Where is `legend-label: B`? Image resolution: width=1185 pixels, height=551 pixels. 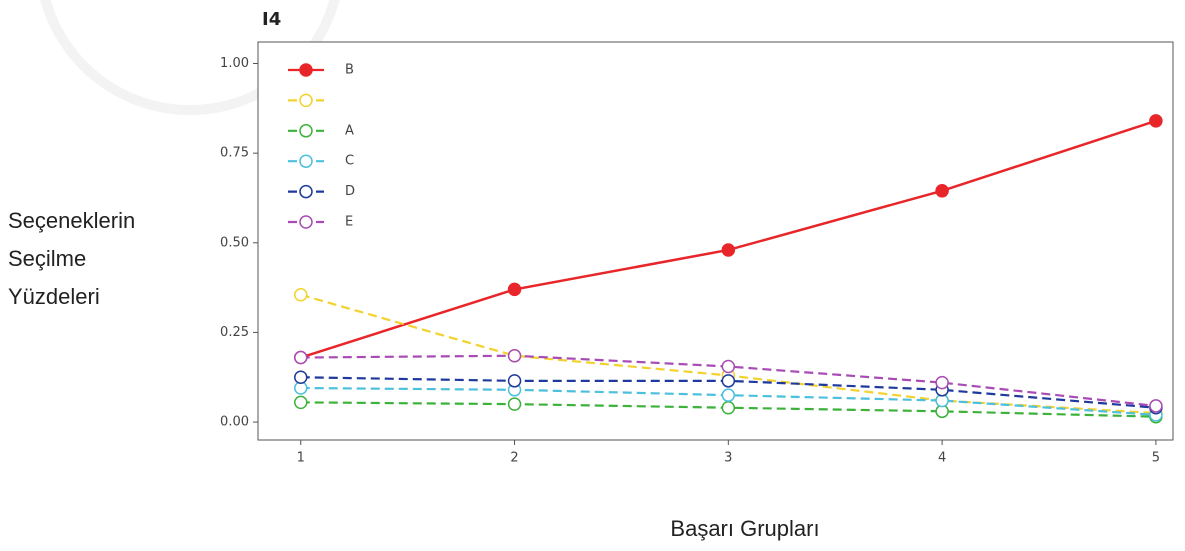 legend-label: B is located at coordinates (349, 70).